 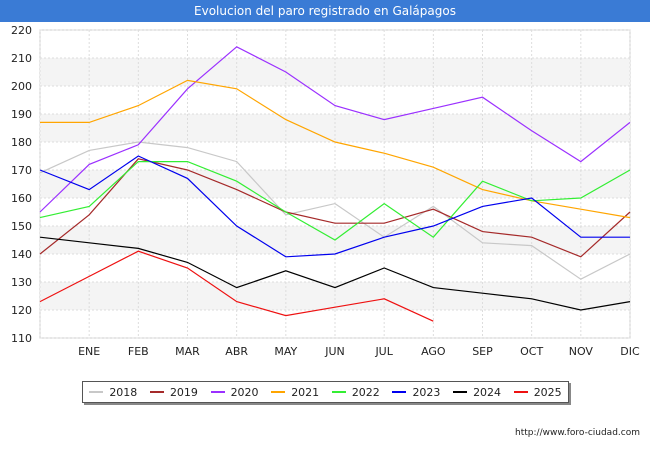 What do you see at coordinates (285, 351) in the screenshot?
I see `x-tick-label: MAY` at bounding box center [285, 351].